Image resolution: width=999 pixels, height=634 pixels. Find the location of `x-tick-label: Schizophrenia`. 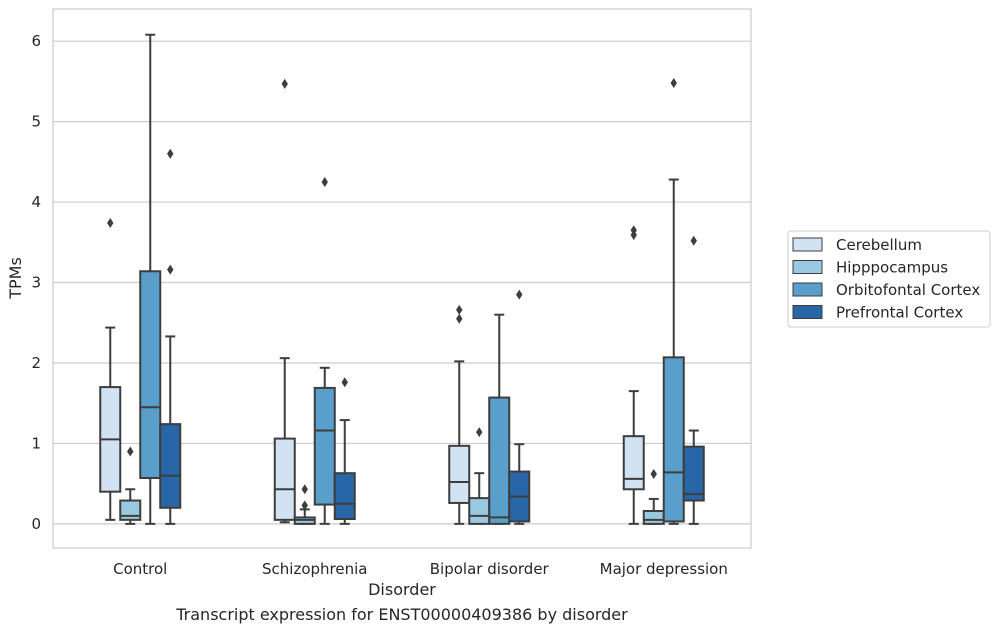

x-tick-label: Schizophrenia is located at coordinates (314, 569).